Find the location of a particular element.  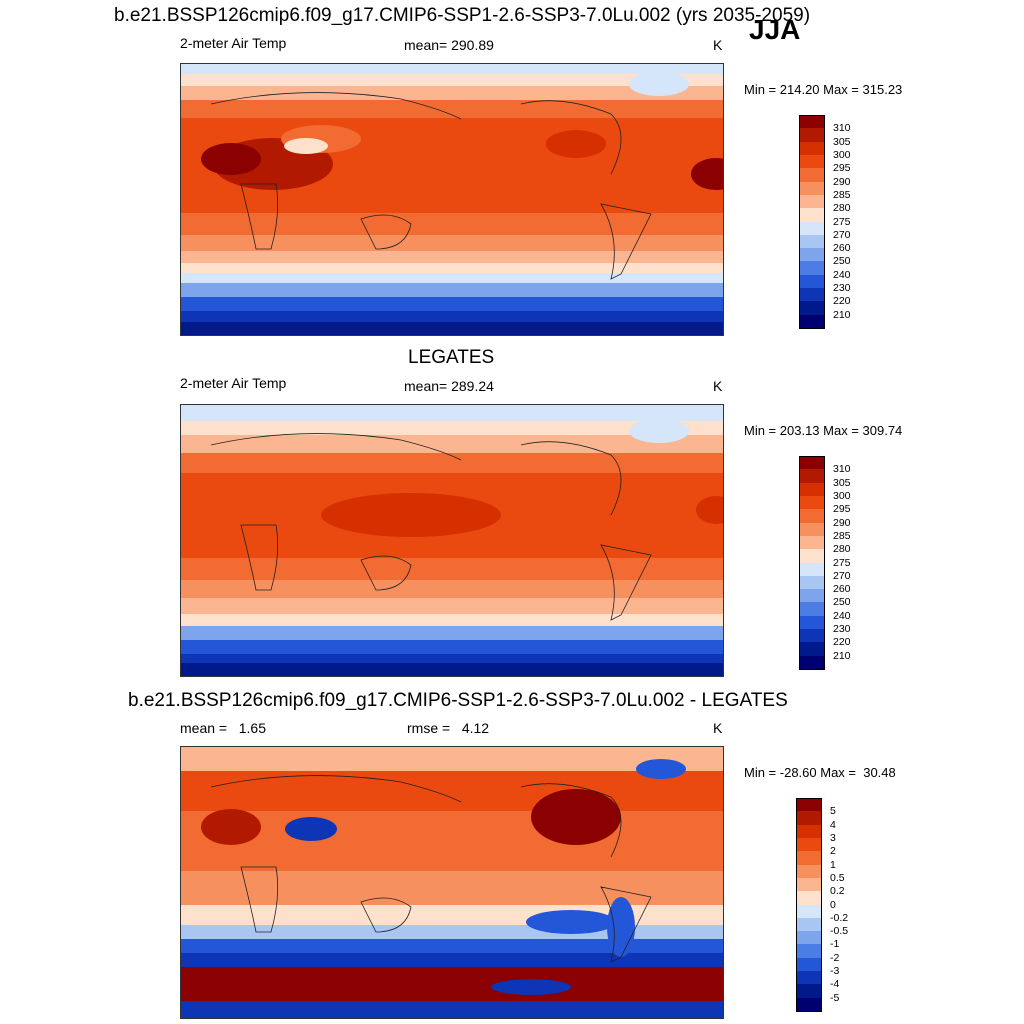

panel-3-band-southsub is located at coordinates (452, 888).